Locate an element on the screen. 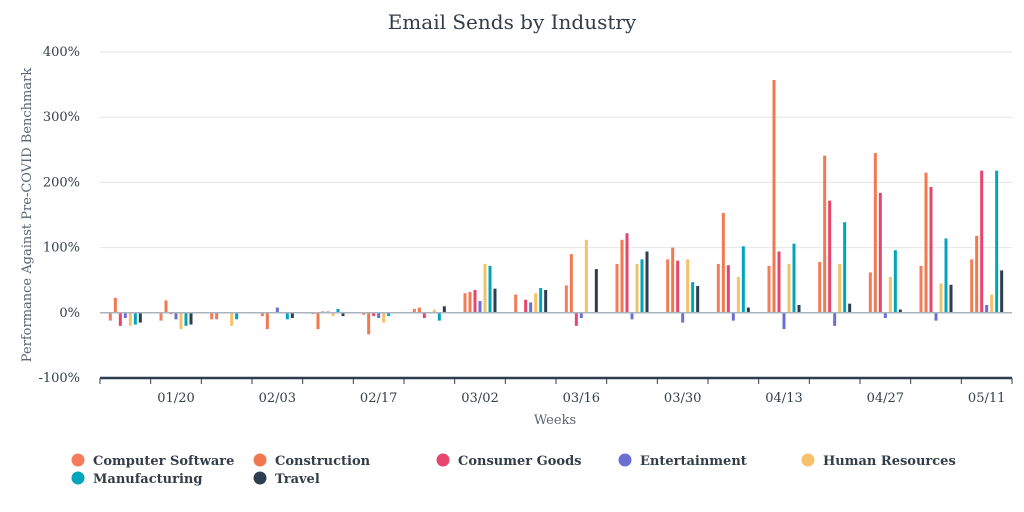 The image size is (1024, 512). legend-item: Human Resources is located at coordinates (878, 461).